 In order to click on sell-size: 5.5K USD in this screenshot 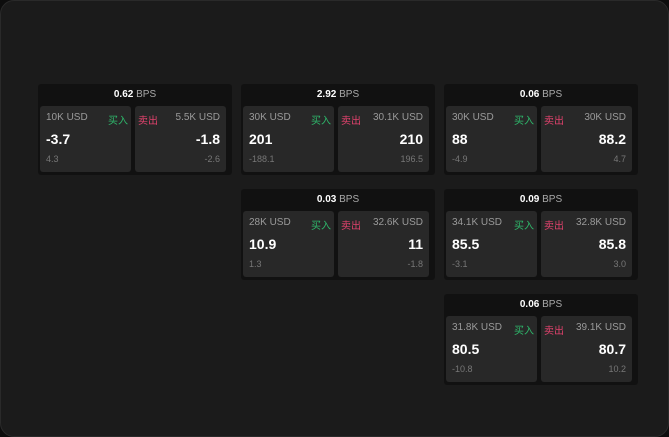, I will do `click(197, 117)`.